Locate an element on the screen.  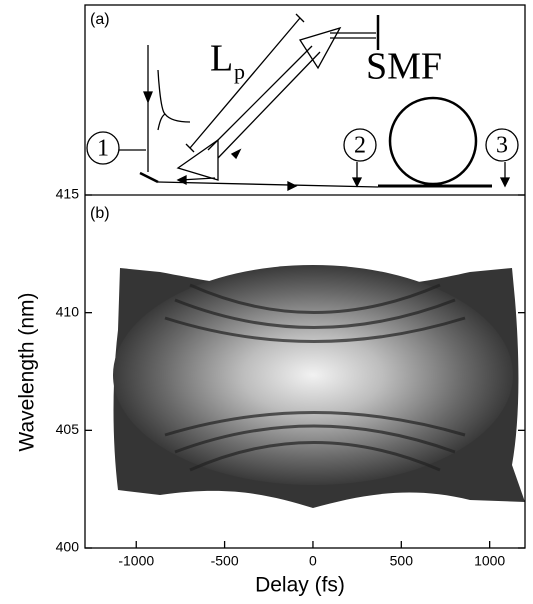
arrow is located at coordinates (148, 97).